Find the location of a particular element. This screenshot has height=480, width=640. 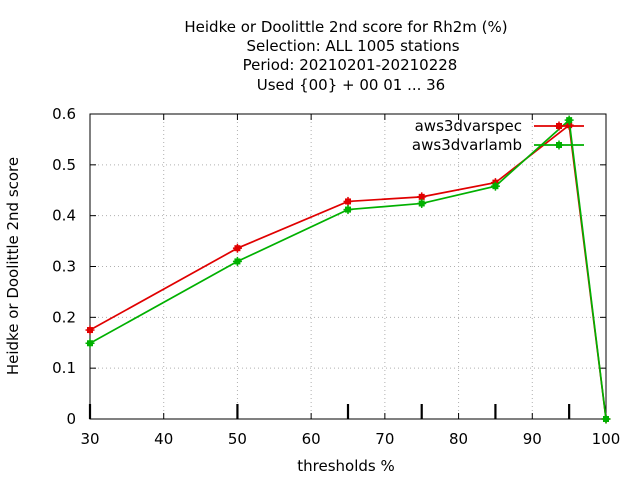

chart-title-line-3: Period: 20210201-20210228 is located at coordinates (350, 65).